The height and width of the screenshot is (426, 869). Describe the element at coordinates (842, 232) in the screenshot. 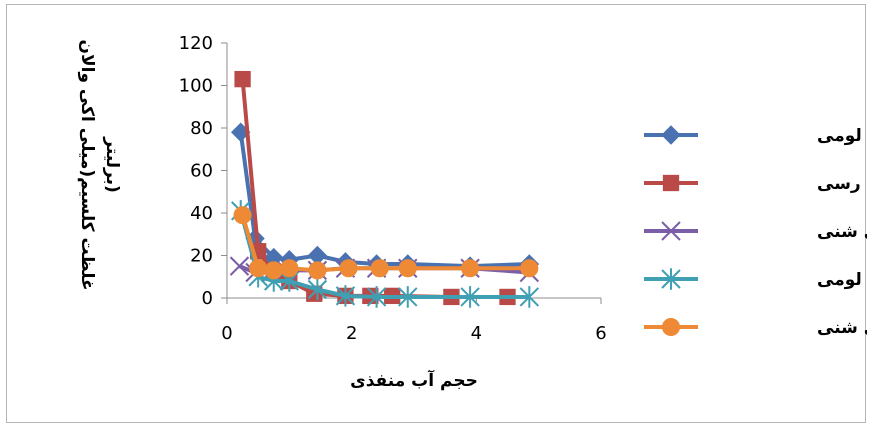

I see `legend-label: لومی رسی شنی` at that location.